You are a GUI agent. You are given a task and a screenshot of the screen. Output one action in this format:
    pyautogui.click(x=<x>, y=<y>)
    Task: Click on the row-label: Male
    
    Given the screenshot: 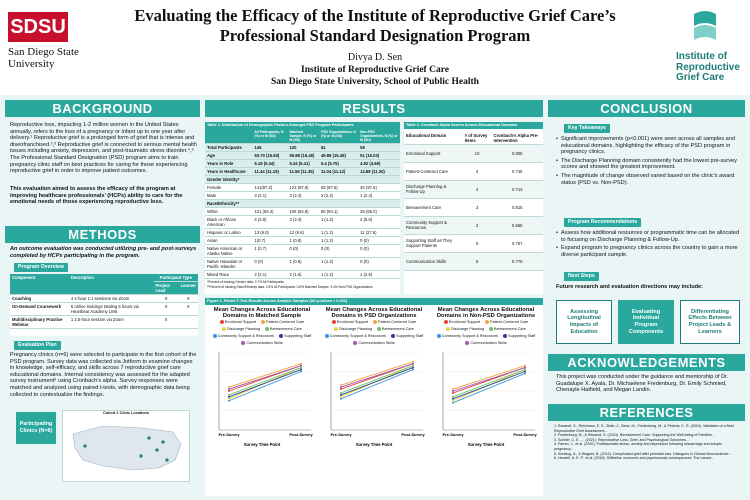 What is the action you would take?
    pyautogui.click(x=229, y=195)
    